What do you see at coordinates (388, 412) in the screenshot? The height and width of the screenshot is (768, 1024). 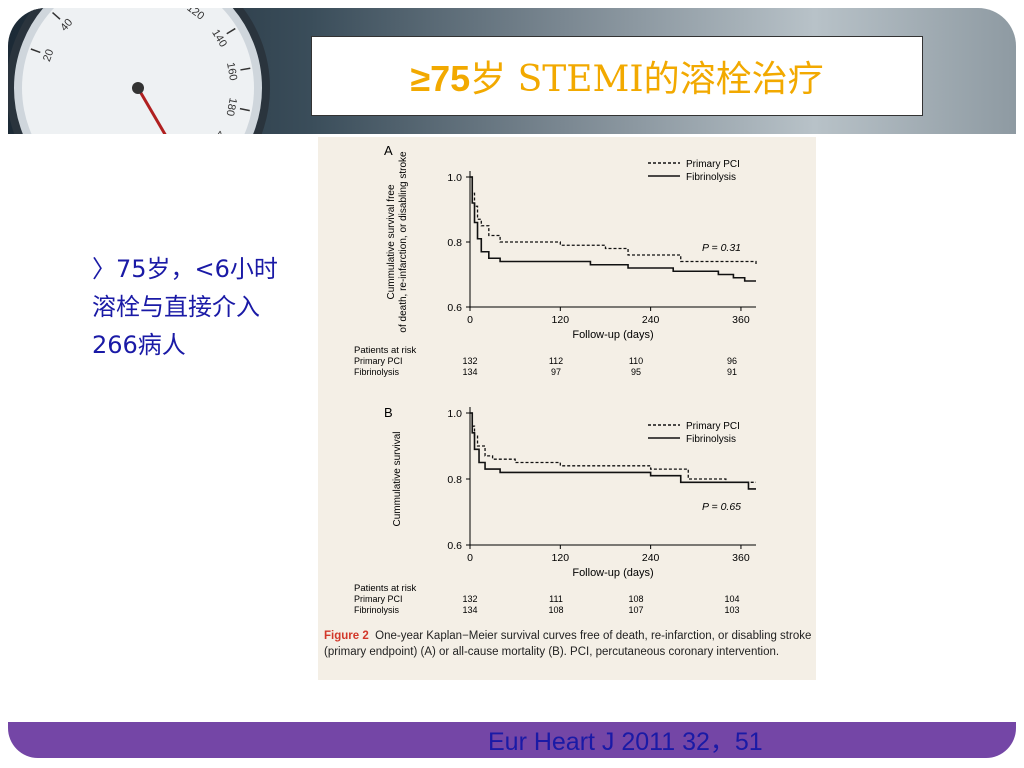 I see `panel-label: B` at bounding box center [388, 412].